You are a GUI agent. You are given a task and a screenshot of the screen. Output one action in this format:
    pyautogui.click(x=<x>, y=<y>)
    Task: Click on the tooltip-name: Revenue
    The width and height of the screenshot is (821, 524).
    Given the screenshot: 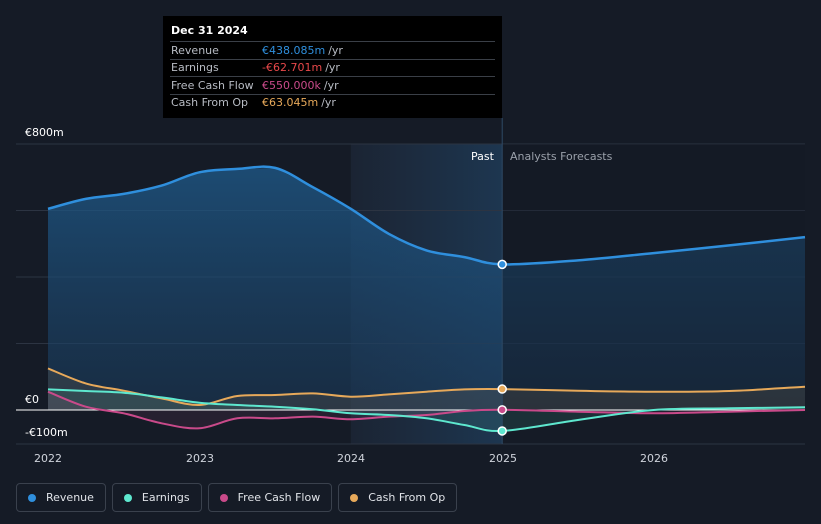 What is the action you would take?
    pyautogui.click(x=195, y=50)
    